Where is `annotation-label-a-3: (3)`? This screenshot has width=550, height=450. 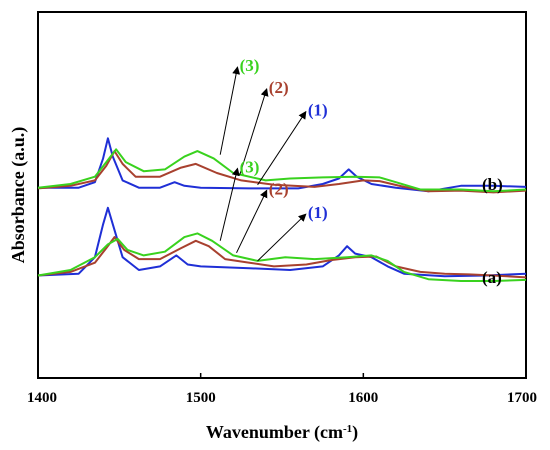 annotation-label-a-3: (3) is located at coordinates (250, 167).